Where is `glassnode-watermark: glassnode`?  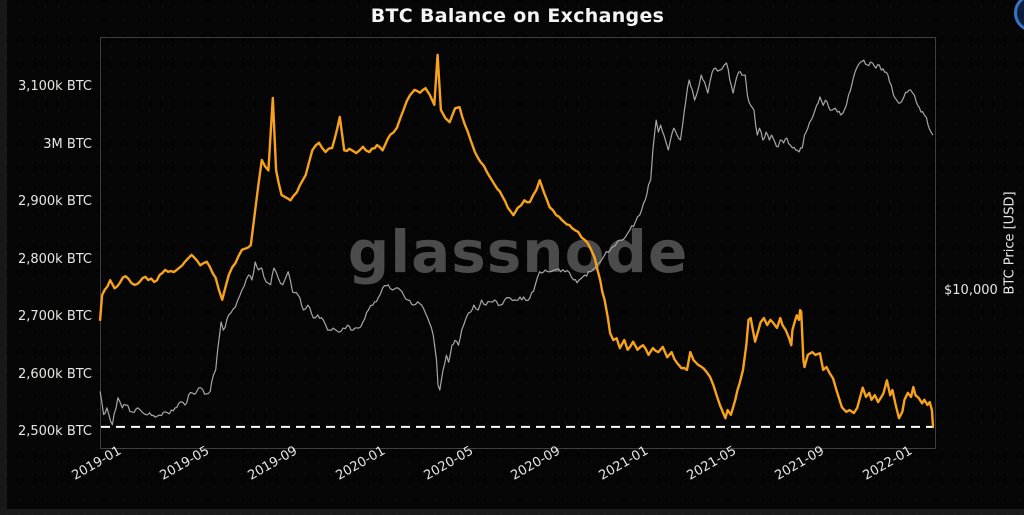
glassnode-watermark: glassnode is located at coordinates (518, 252).